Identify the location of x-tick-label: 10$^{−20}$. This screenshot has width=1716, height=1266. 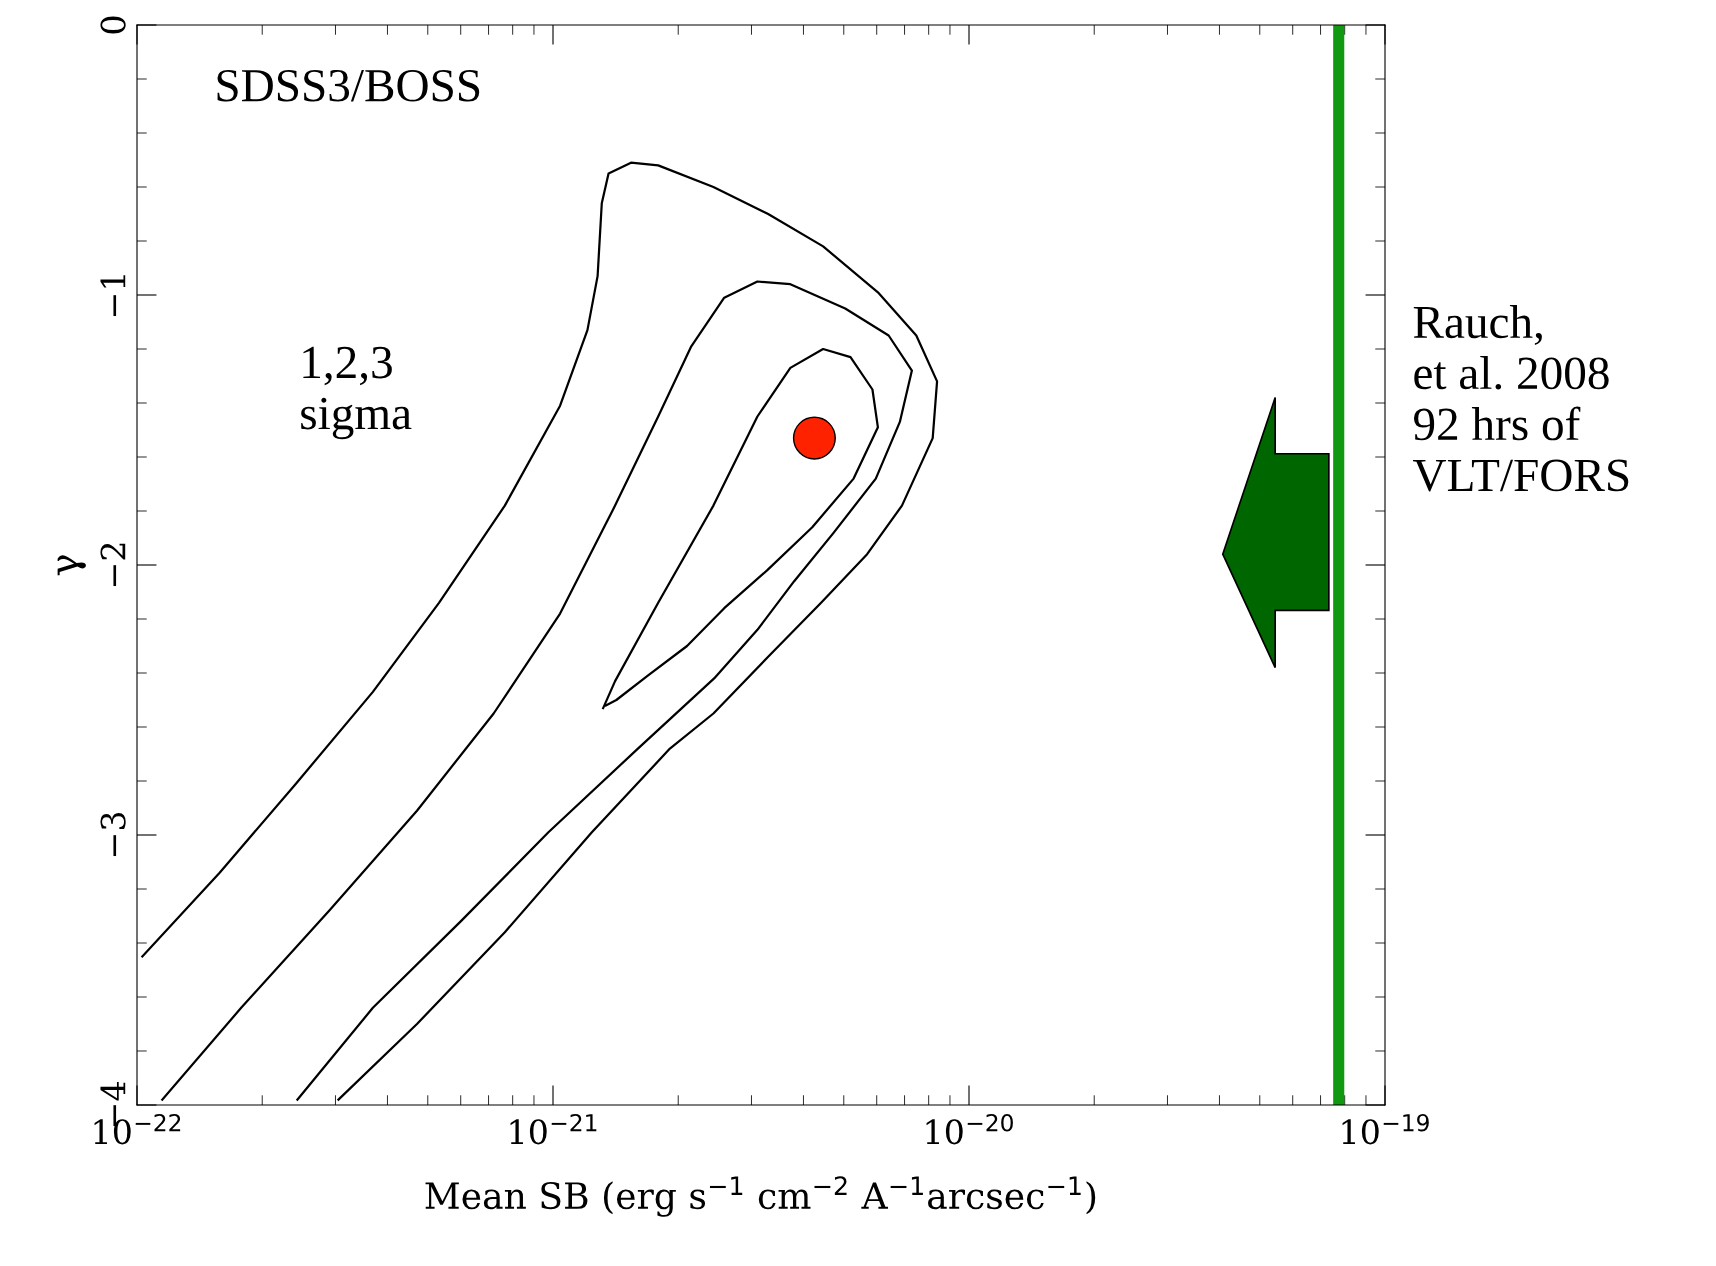
(969, 1129).